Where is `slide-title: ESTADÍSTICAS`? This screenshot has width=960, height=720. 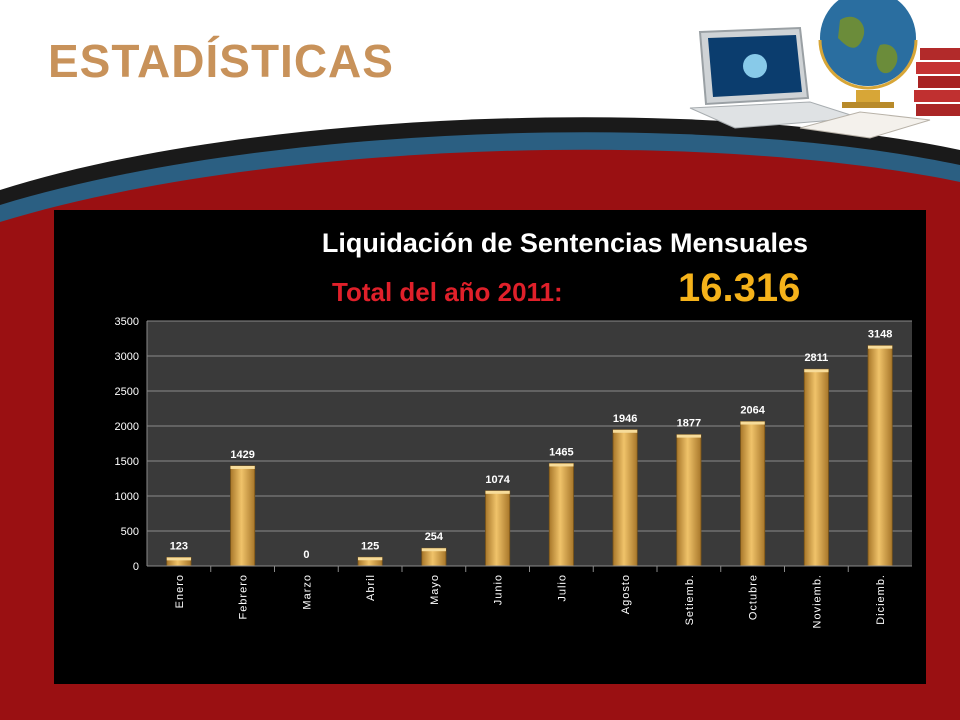 slide-title: ESTADÍSTICAS is located at coordinates (221, 61).